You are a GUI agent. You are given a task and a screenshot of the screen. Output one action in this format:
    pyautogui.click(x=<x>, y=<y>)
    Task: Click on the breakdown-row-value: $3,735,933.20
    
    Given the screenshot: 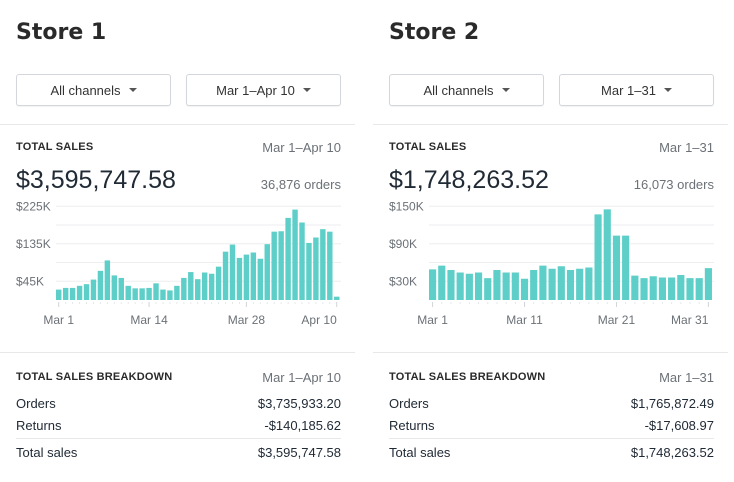 What is the action you would take?
    pyautogui.click(x=299, y=403)
    